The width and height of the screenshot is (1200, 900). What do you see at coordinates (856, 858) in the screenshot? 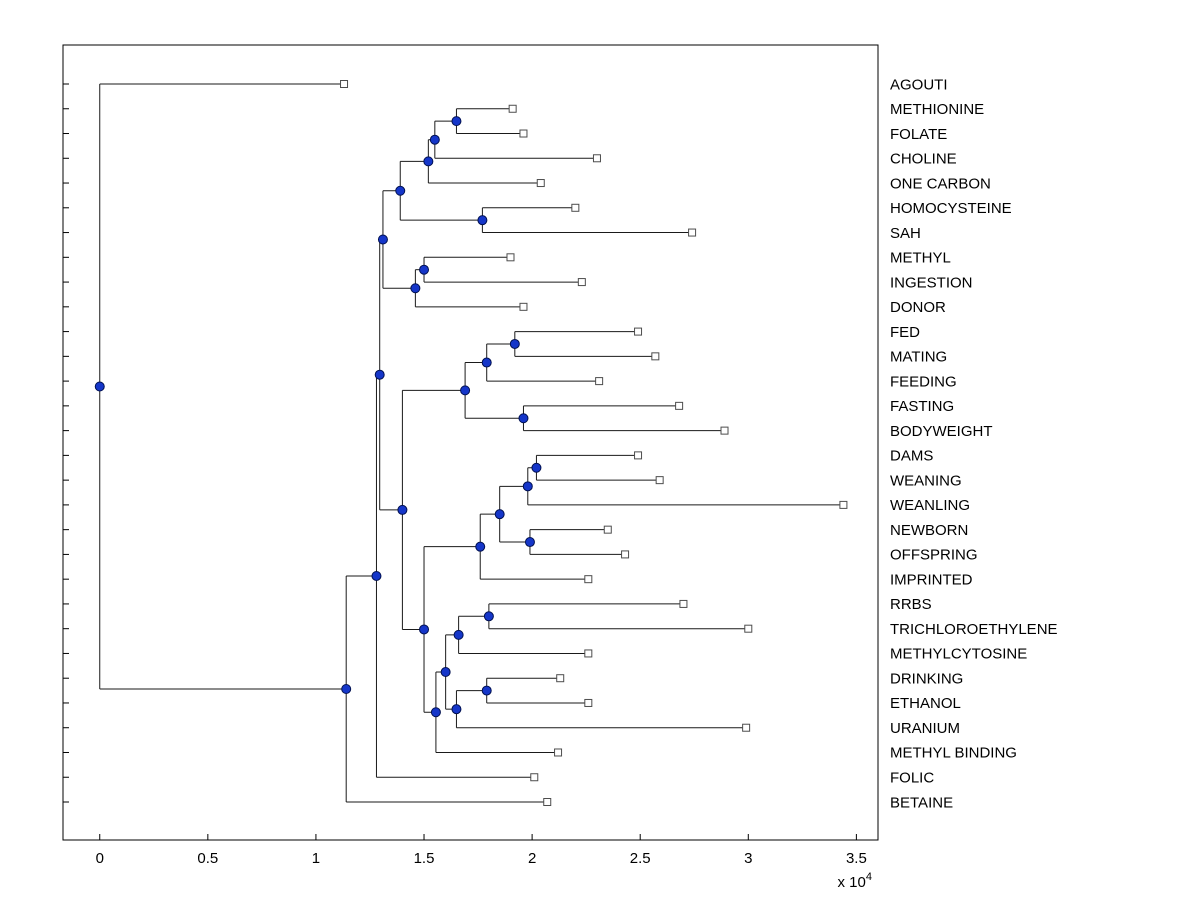
I see `x-tick-label: 3.5` at bounding box center [856, 858].